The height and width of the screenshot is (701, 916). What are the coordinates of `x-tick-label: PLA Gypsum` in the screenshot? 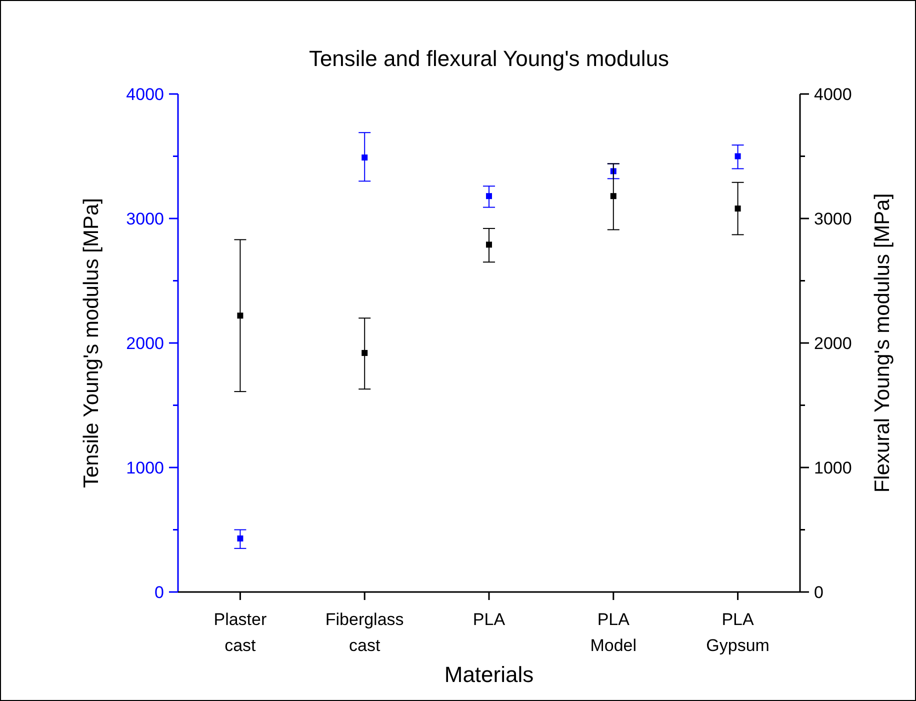 It's located at (738, 632).